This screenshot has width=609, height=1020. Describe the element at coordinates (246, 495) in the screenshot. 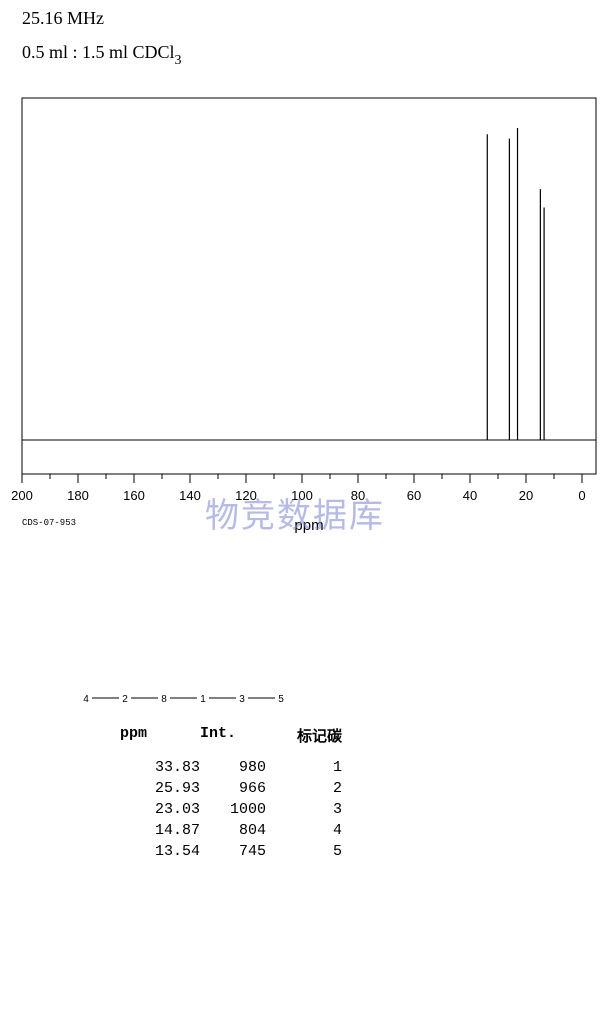

I see `x-tick-label: 120` at that location.